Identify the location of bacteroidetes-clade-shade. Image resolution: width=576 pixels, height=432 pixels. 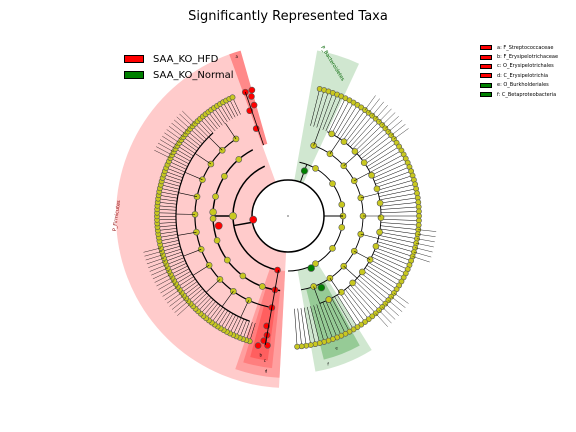
(323, 133).